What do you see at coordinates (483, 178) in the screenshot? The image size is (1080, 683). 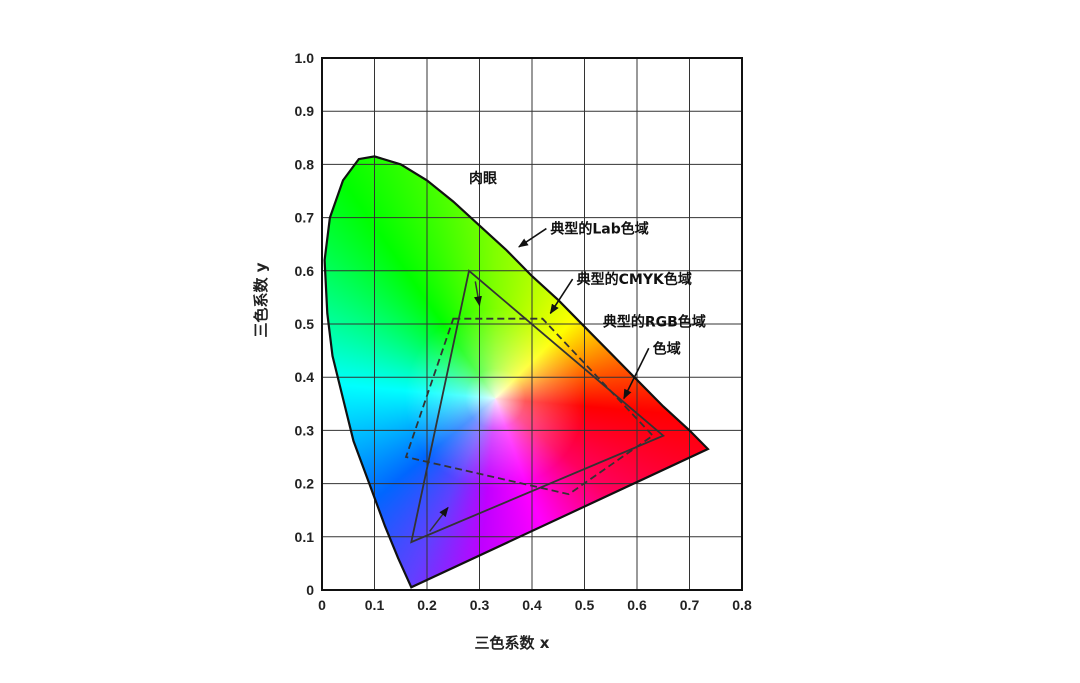 I see `annotation-label: 肉眼` at bounding box center [483, 178].